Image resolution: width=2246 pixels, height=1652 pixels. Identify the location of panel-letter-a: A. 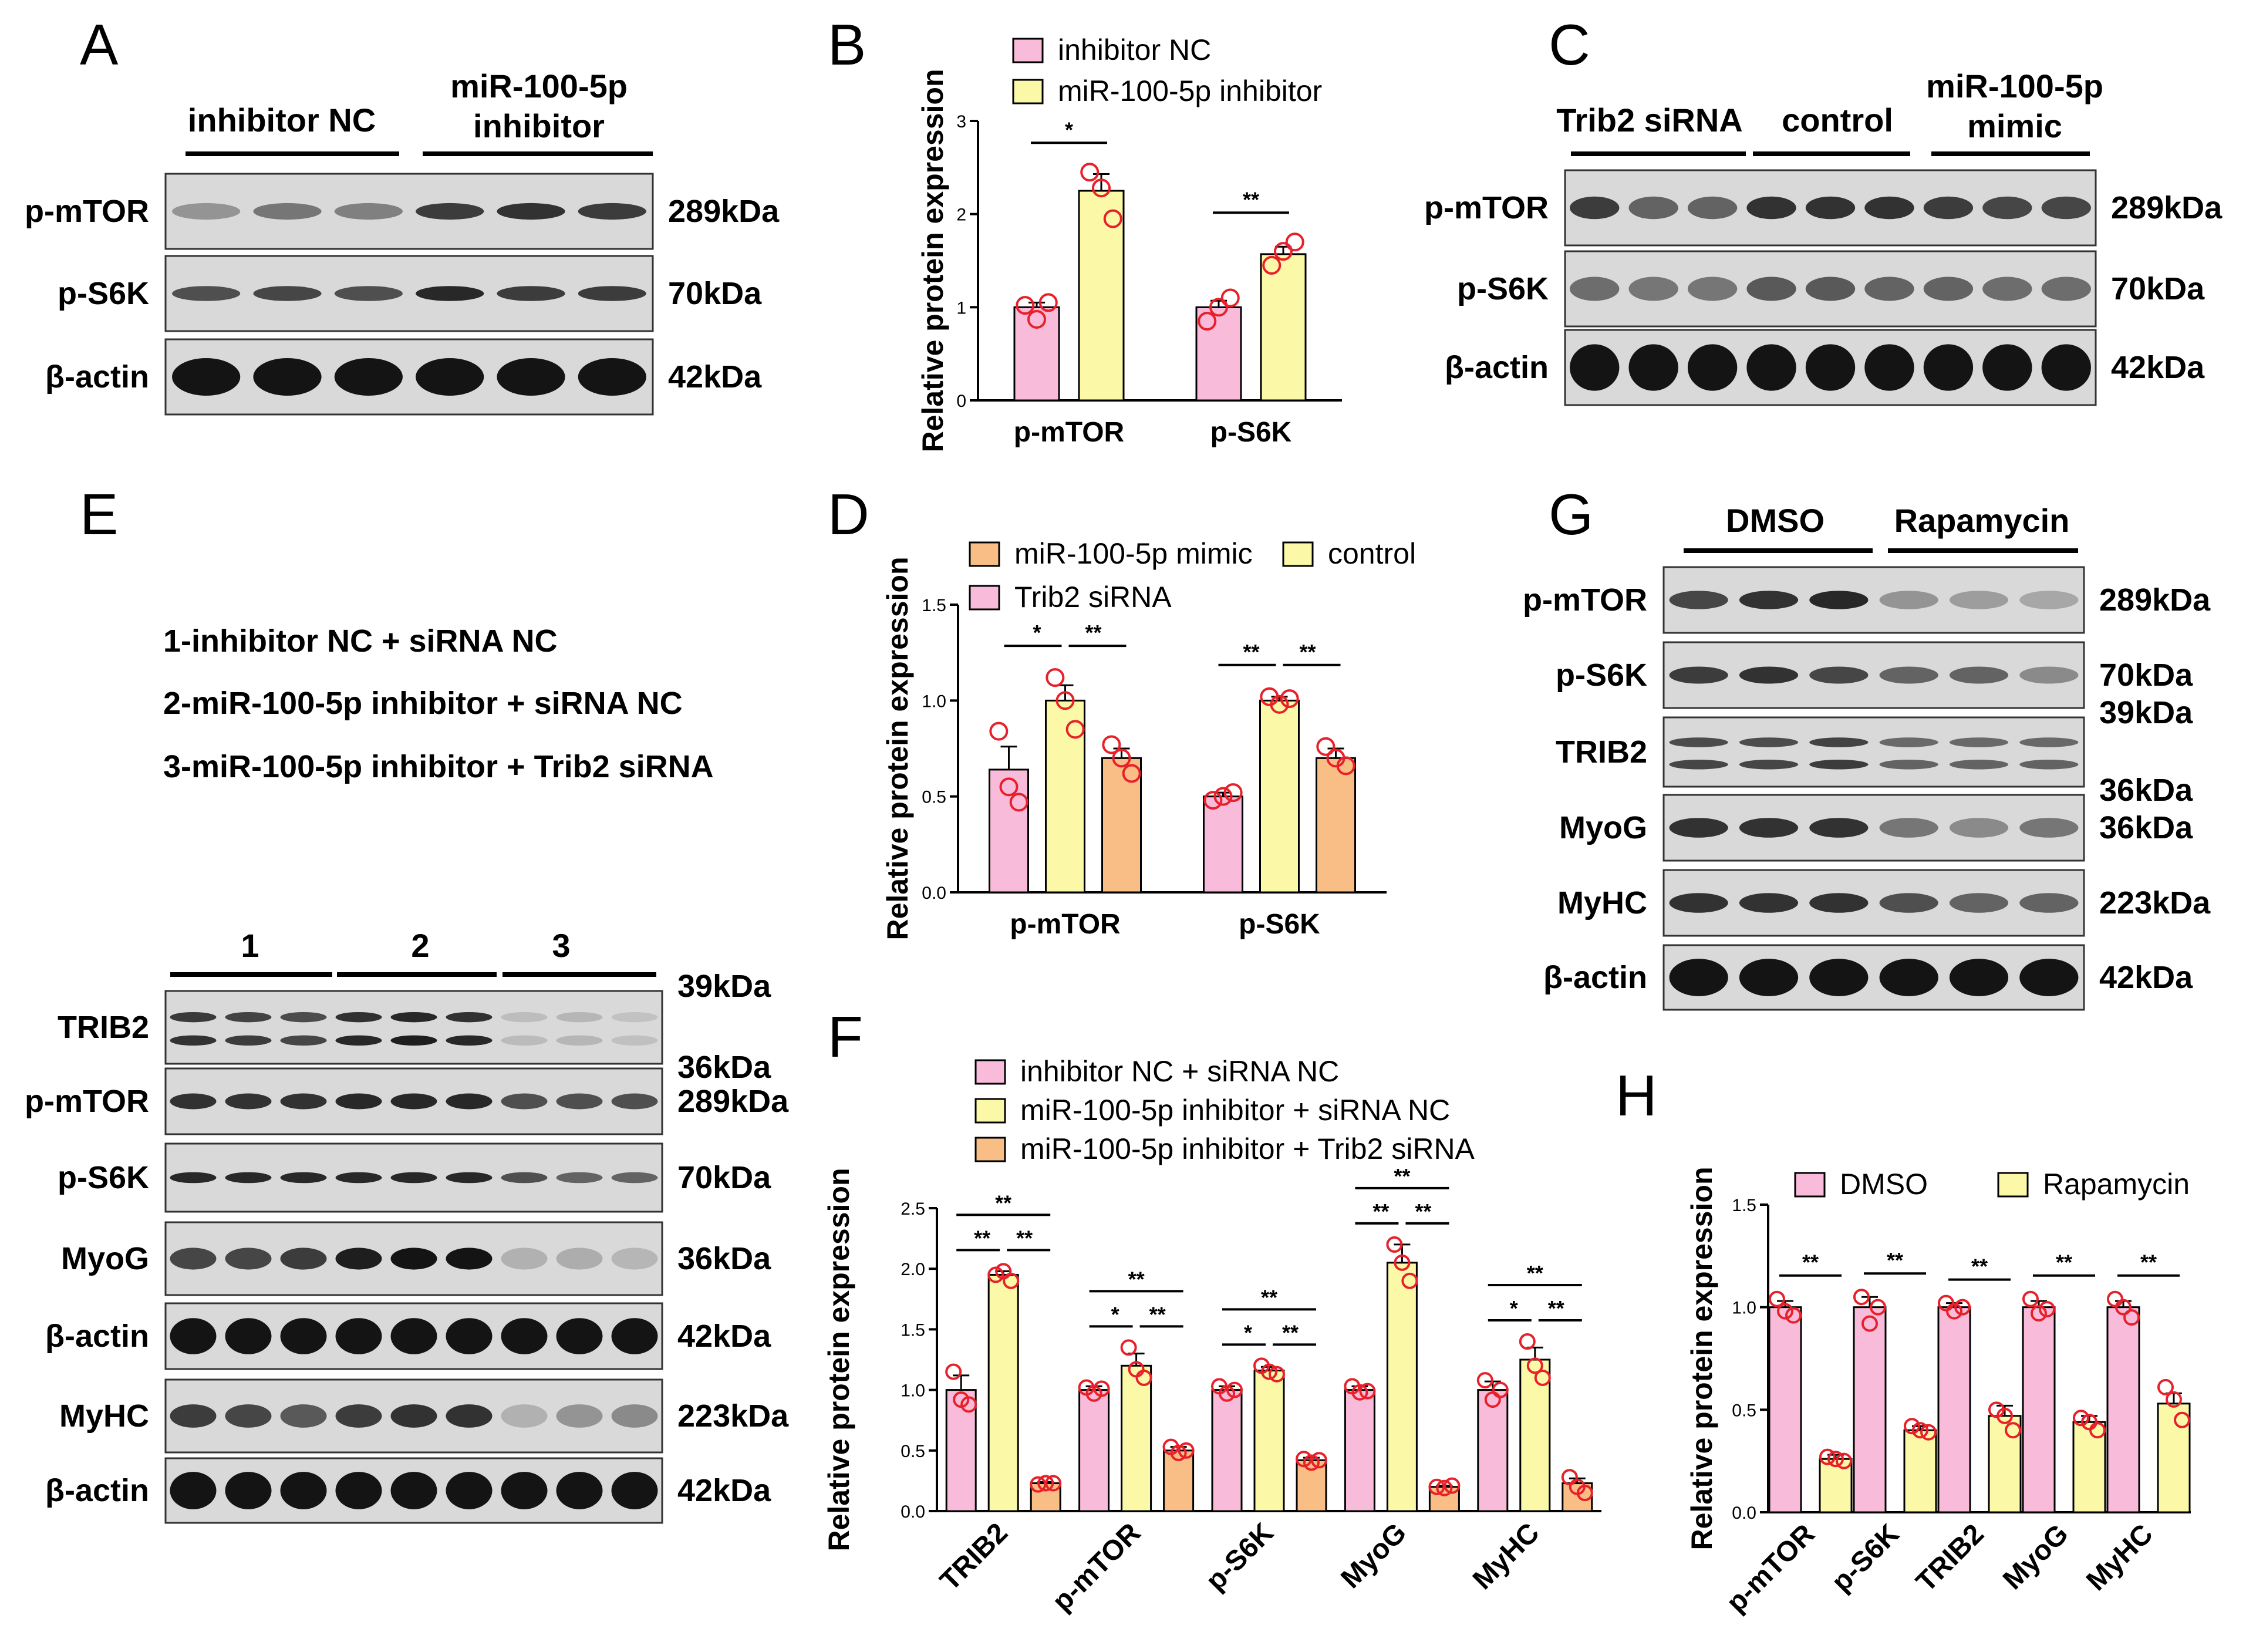
(99, 44).